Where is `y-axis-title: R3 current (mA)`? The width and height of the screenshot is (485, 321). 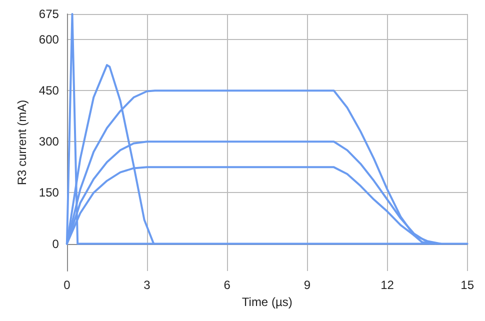 y-axis-title: R3 current (mA) is located at coordinates (22, 143).